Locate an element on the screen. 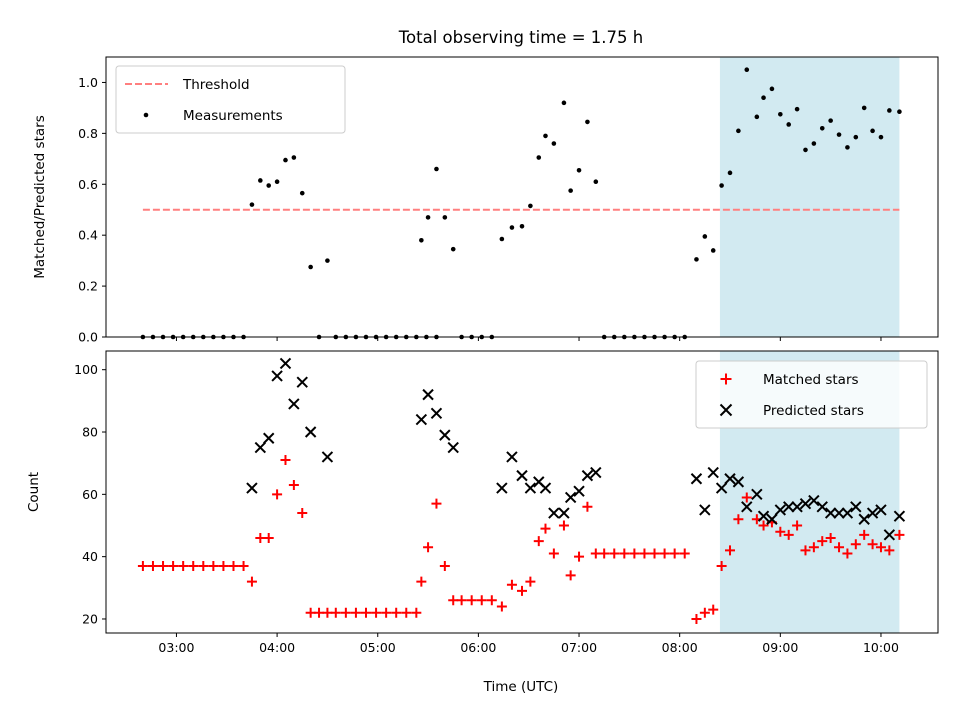 The image size is (960, 720). observing-window-shade-top is located at coordinates (809, 197).